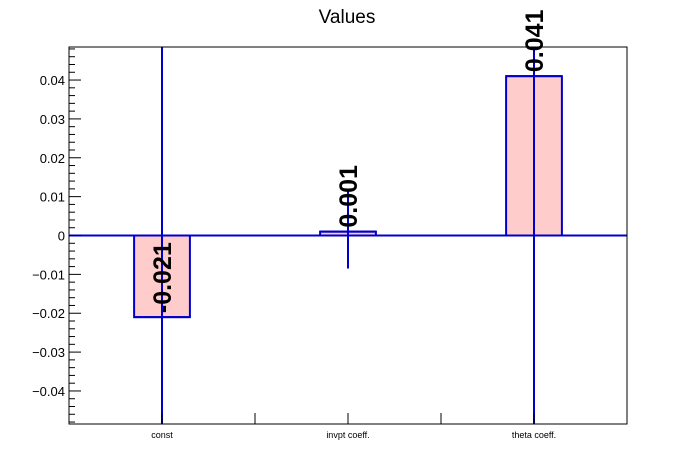  What do you see at coordinates (48, 352) in the screenshot?
I see `y-tick-label: −0.03` at bounding box center [48, 352].